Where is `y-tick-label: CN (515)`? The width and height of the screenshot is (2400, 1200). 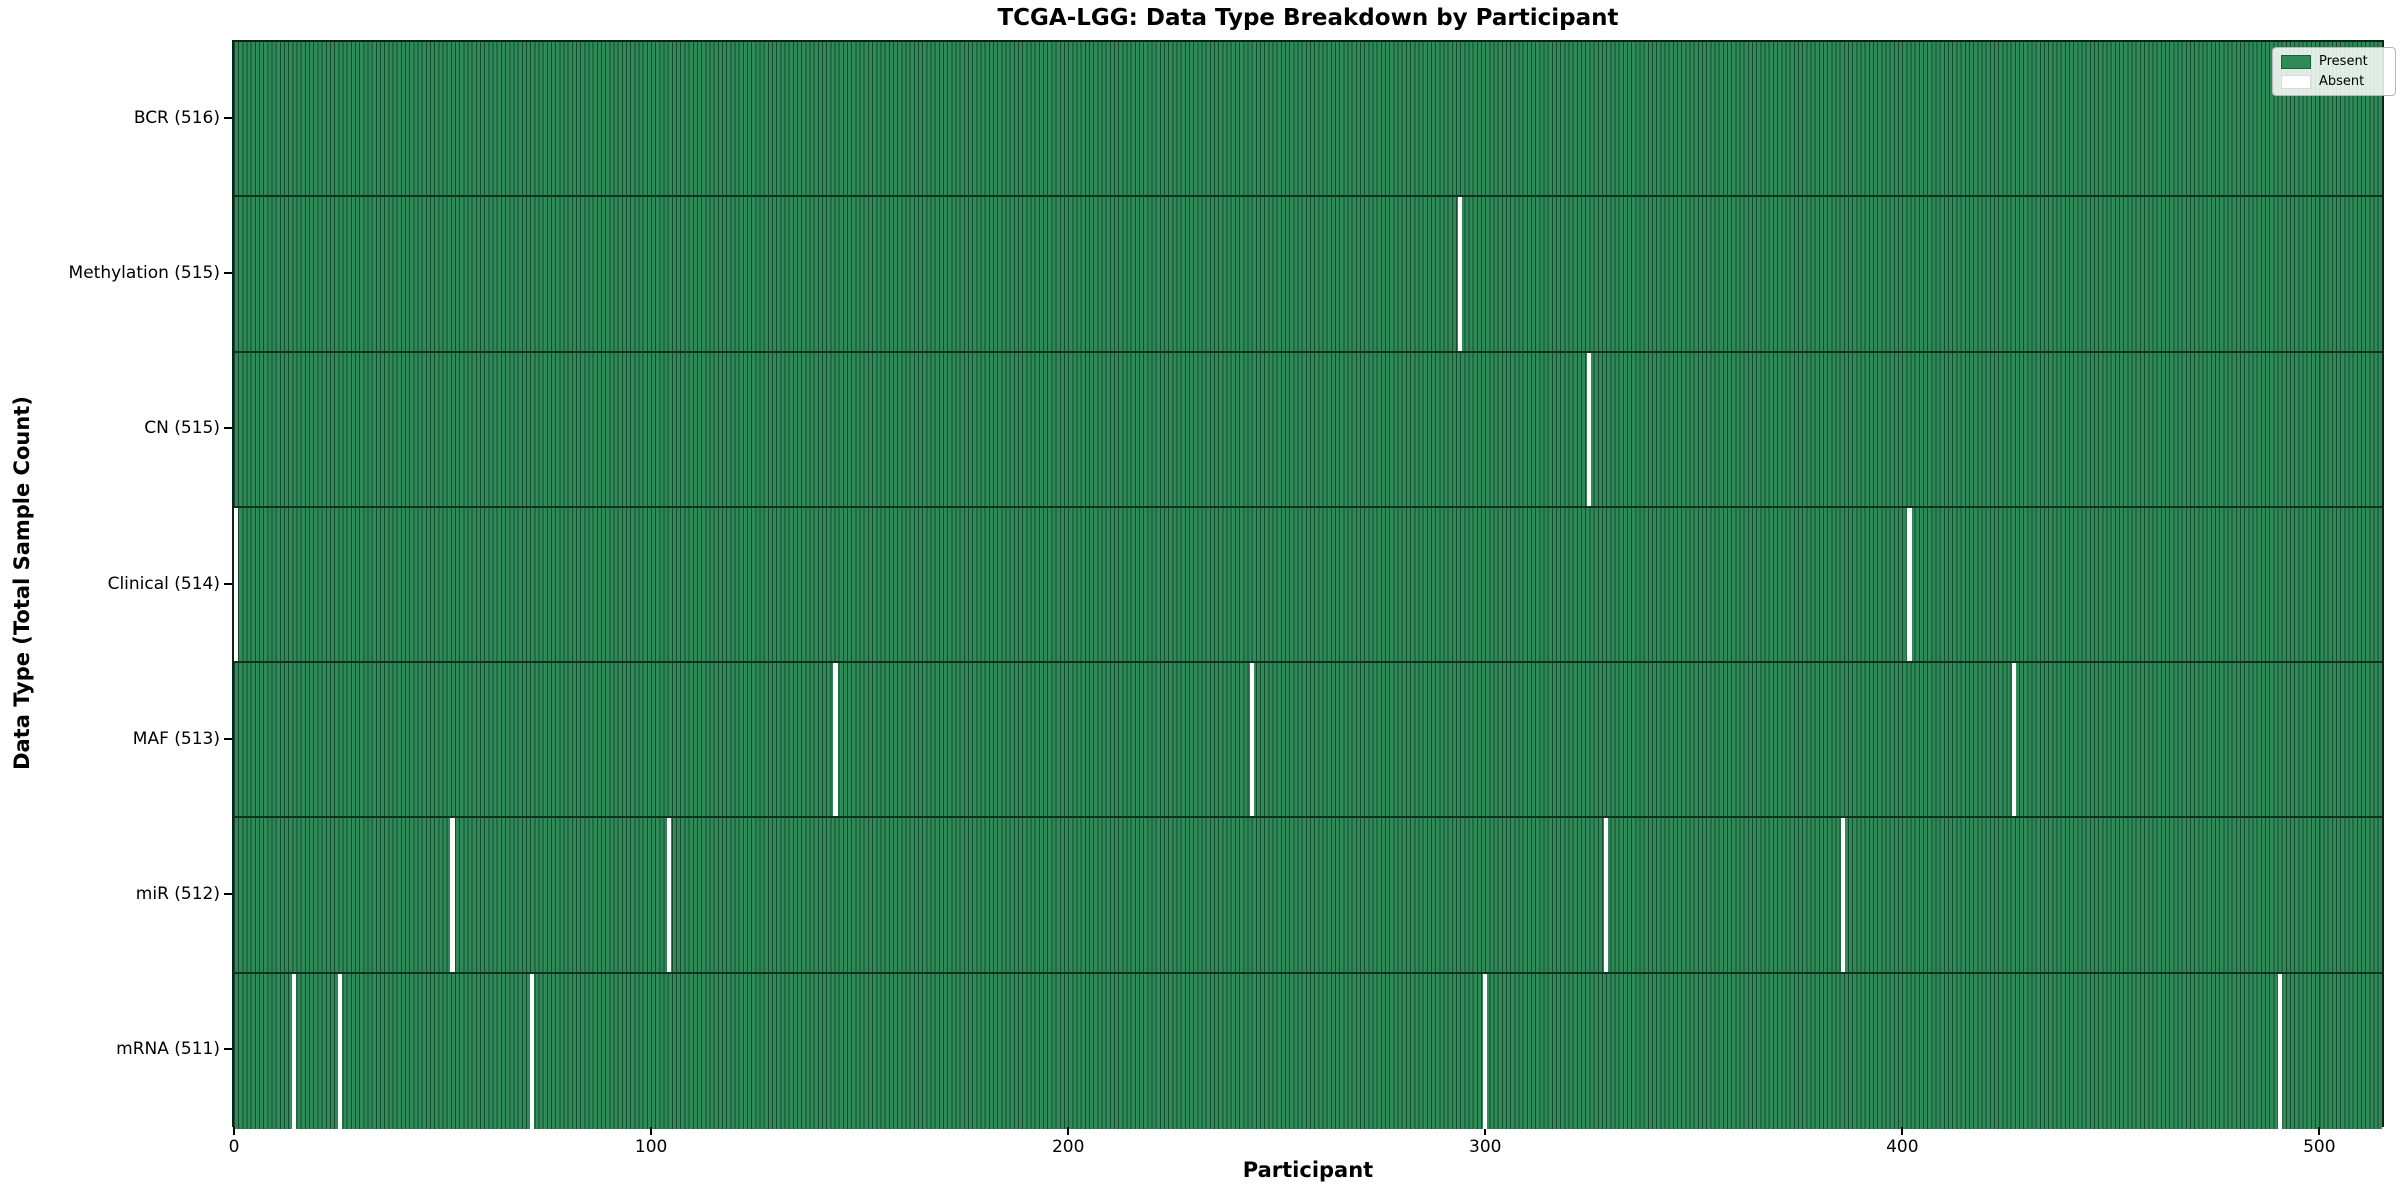
y-tick-label: CN (515) is located at coordinates (182, 428).